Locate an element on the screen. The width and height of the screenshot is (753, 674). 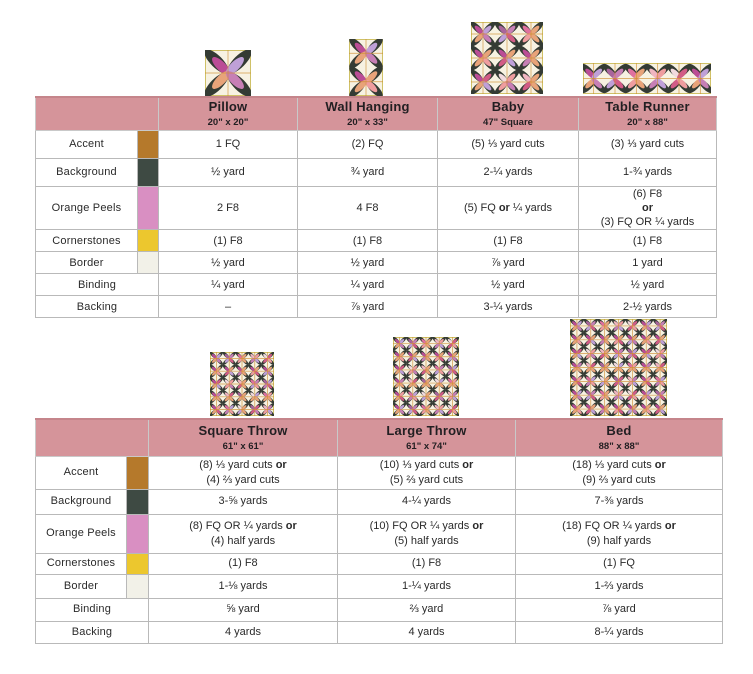
quilt-thumbnail-baby is located at coordinates (507, 58).